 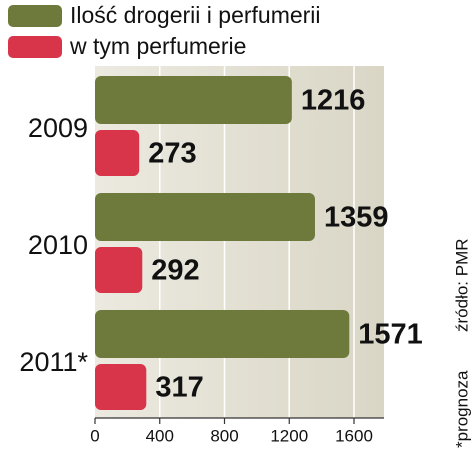 What do you see at coordinates (461, 409) in the screenshot?
I see `footnote: *prognoza` at bounding box center [461, 409].